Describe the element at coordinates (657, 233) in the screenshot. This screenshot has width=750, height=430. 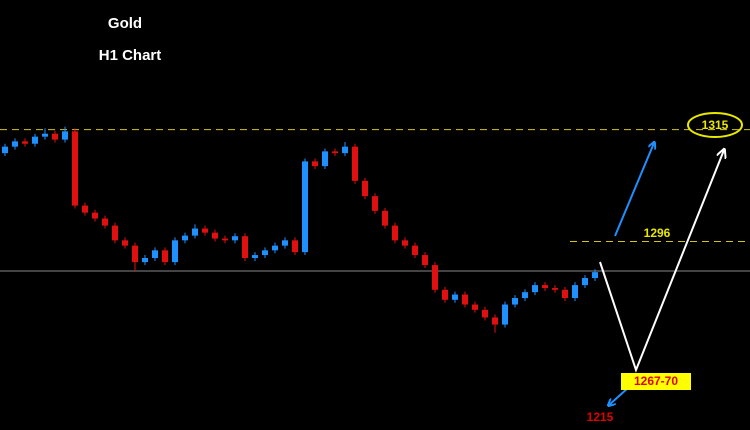
I see `level-label: 1296` at that location.